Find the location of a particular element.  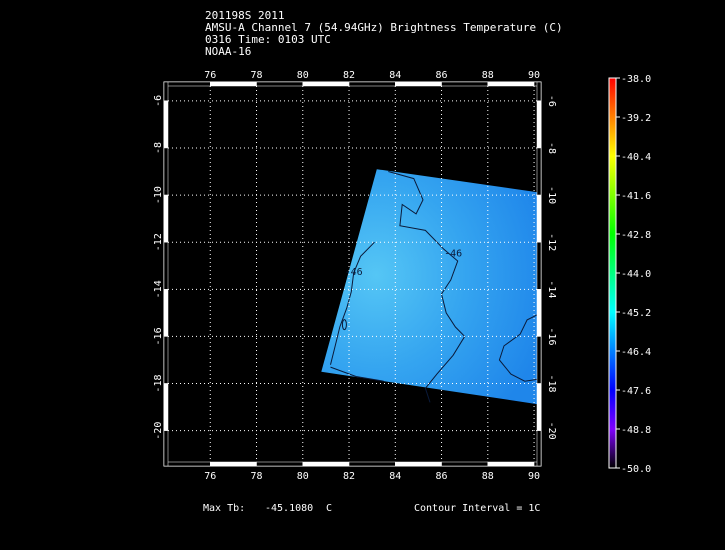

max-tb-value: -45.1080 is located at coordinates (289, 508).